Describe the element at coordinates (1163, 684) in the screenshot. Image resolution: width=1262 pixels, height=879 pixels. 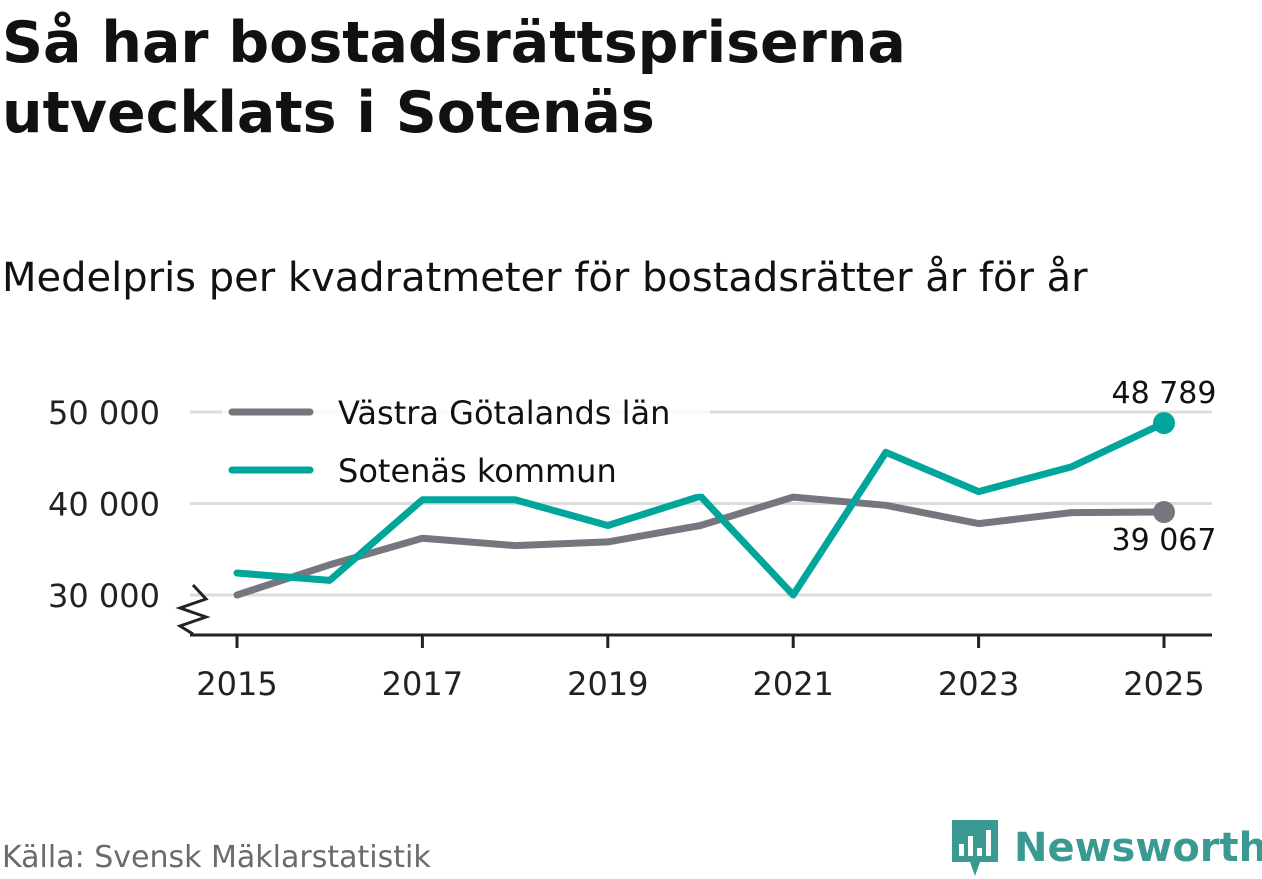
I see `x-tick-label-2025: 2025` at that location.